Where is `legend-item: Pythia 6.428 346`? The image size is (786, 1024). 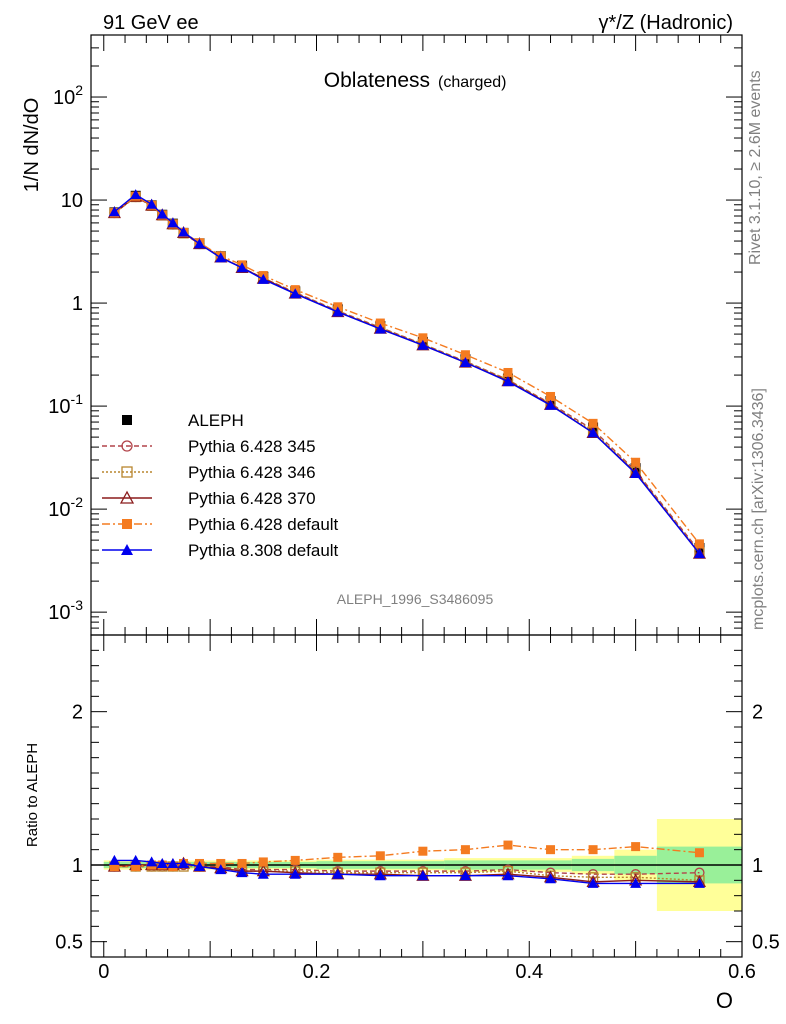 legend-item: Pythia 6.428 346 is located at coordinates (209, 472).